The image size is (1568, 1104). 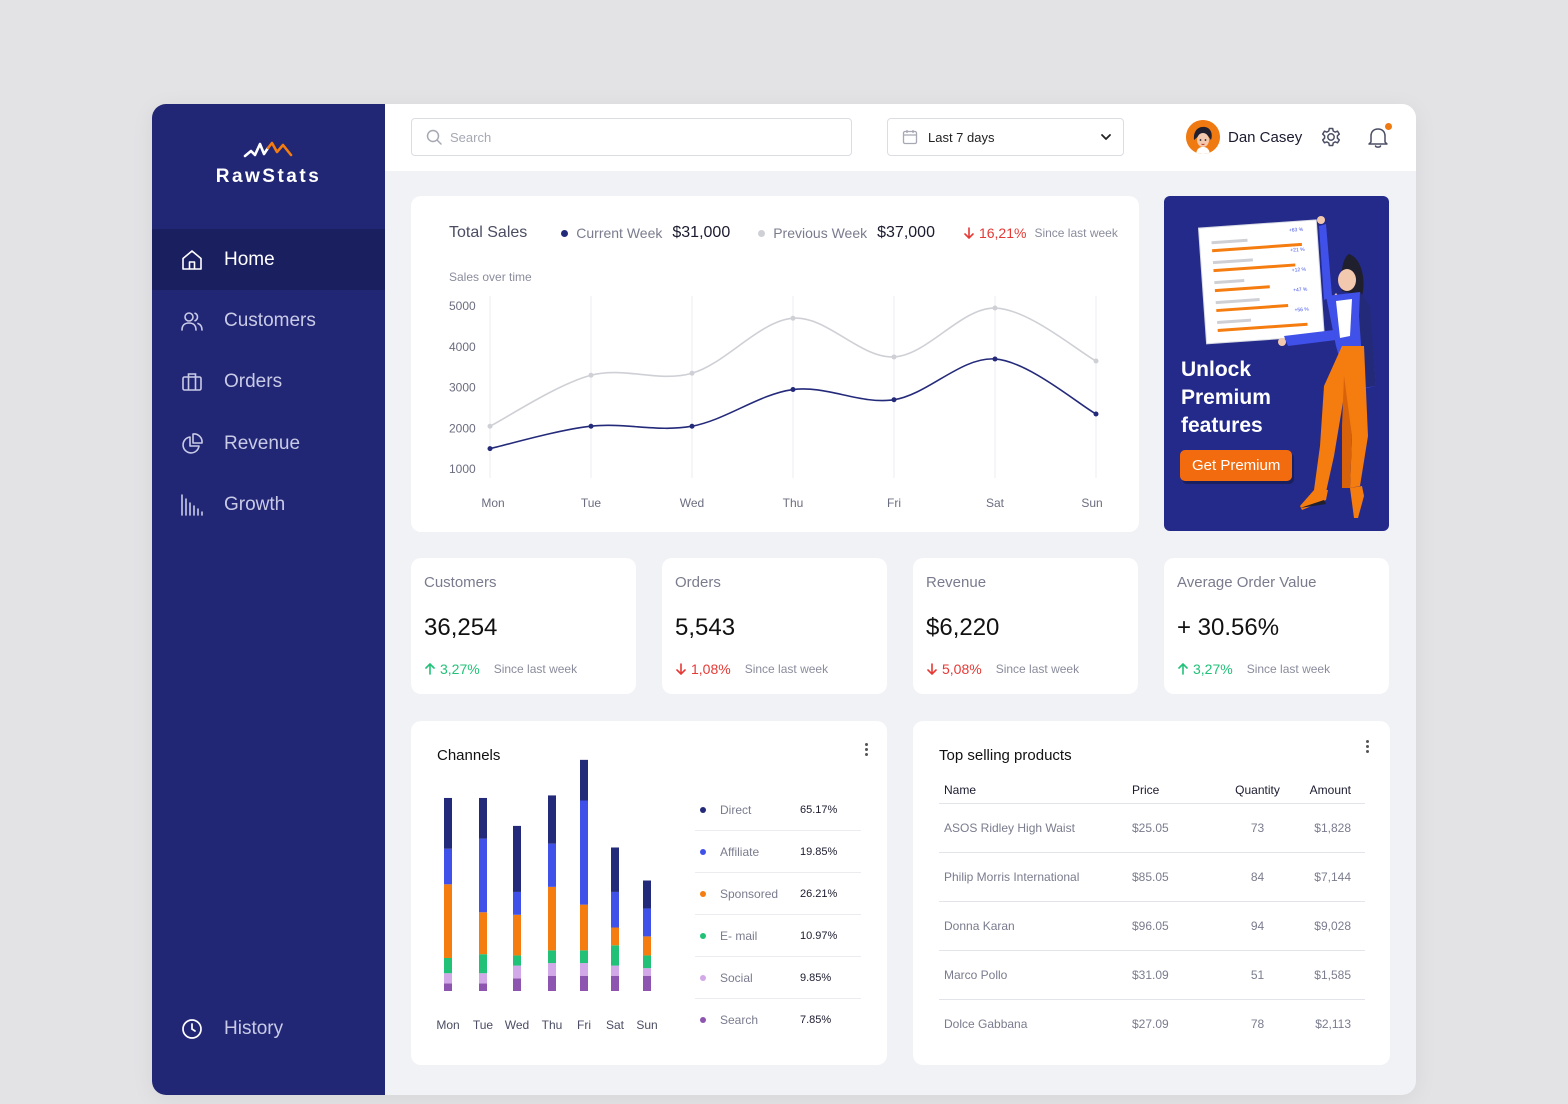 I want to click on stat-trend: 1,08% Since last week, so click(x=751, y=669).